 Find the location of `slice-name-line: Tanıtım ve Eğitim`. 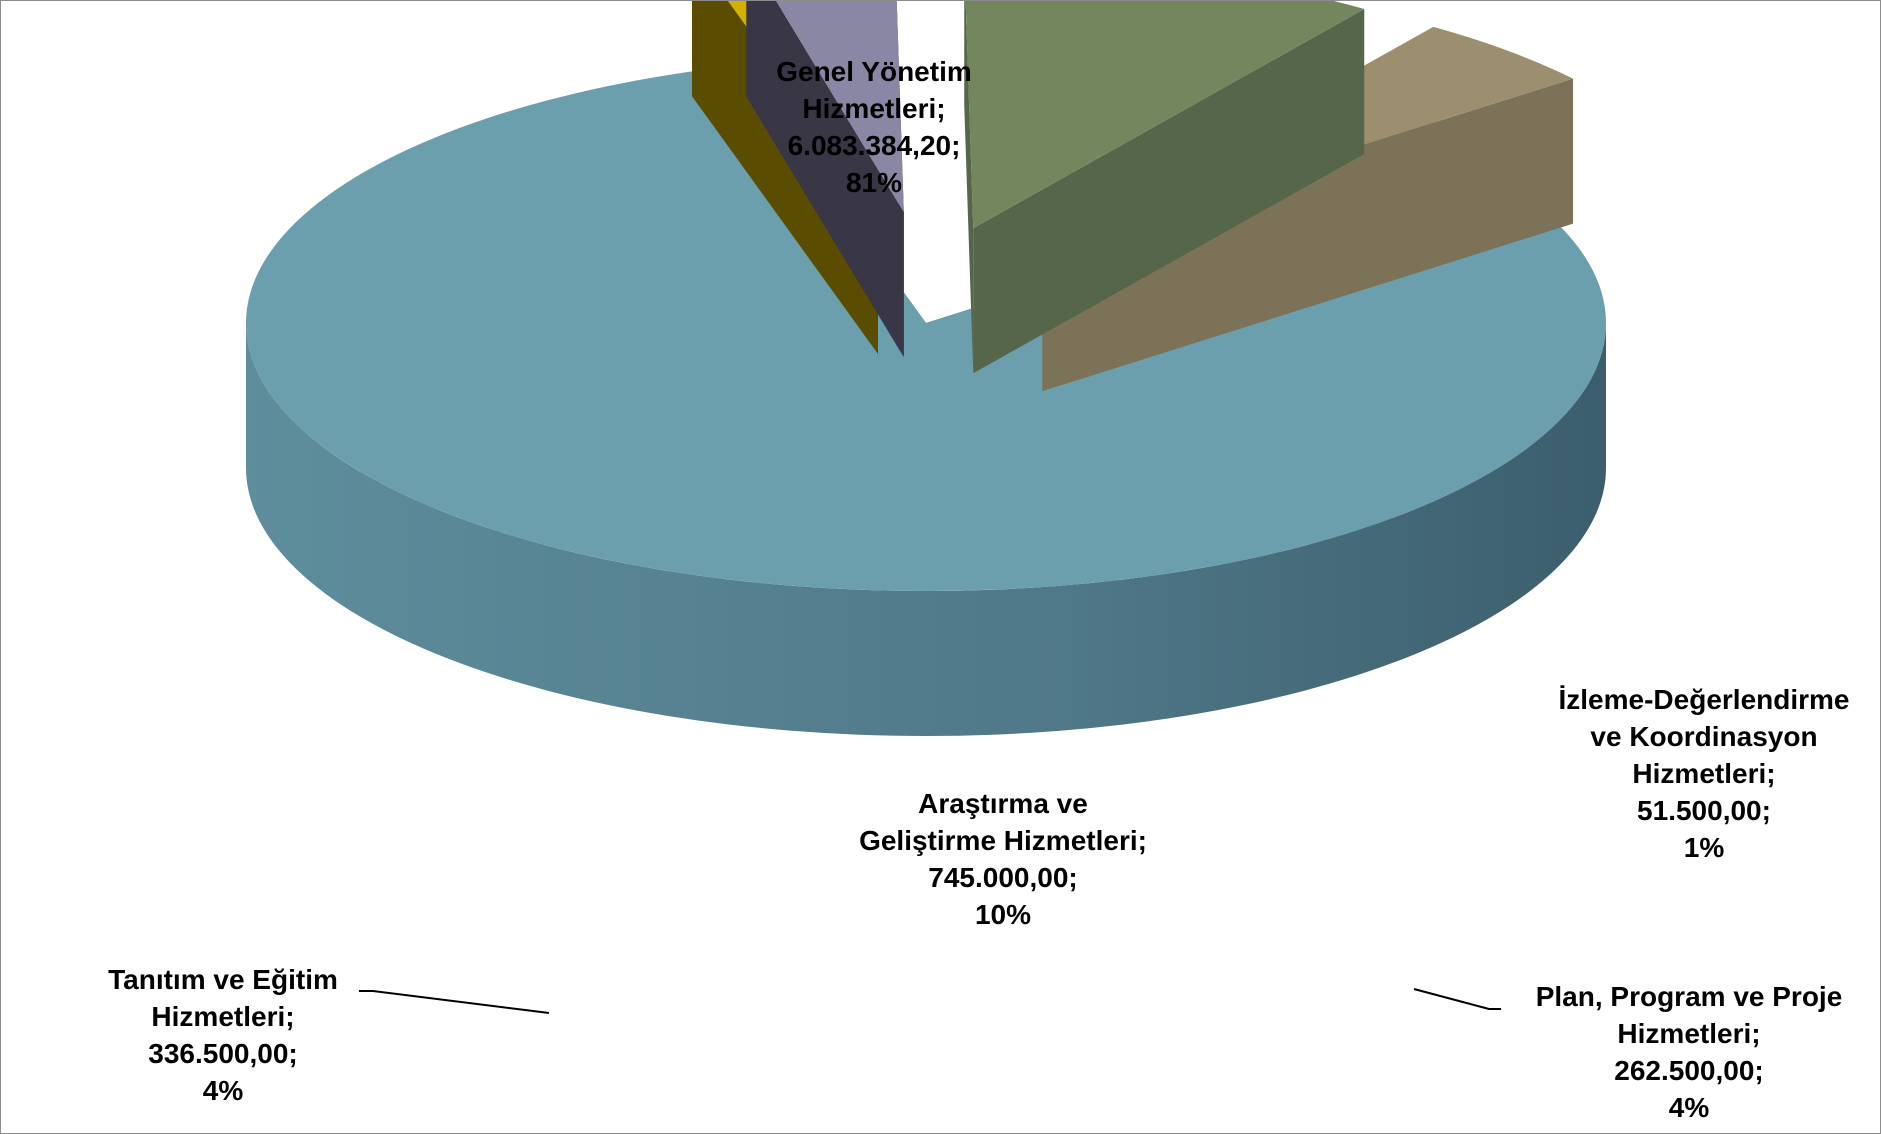

slice-name-line: Tanıtım ve Eğitim is located at coordinates (223, 979).